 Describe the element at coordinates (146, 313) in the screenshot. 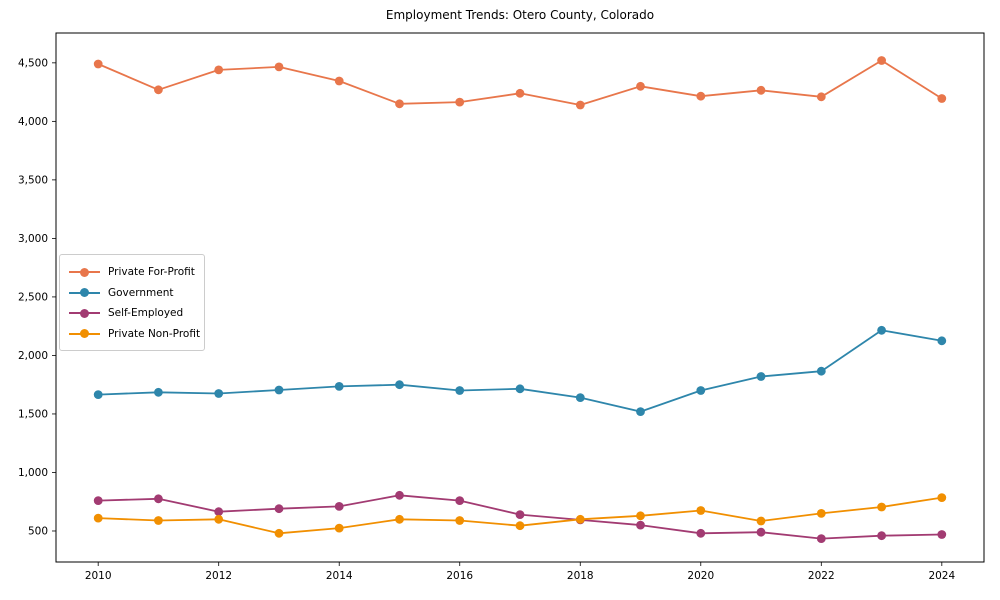

I see `legend-label: Self-Employed` at that location.